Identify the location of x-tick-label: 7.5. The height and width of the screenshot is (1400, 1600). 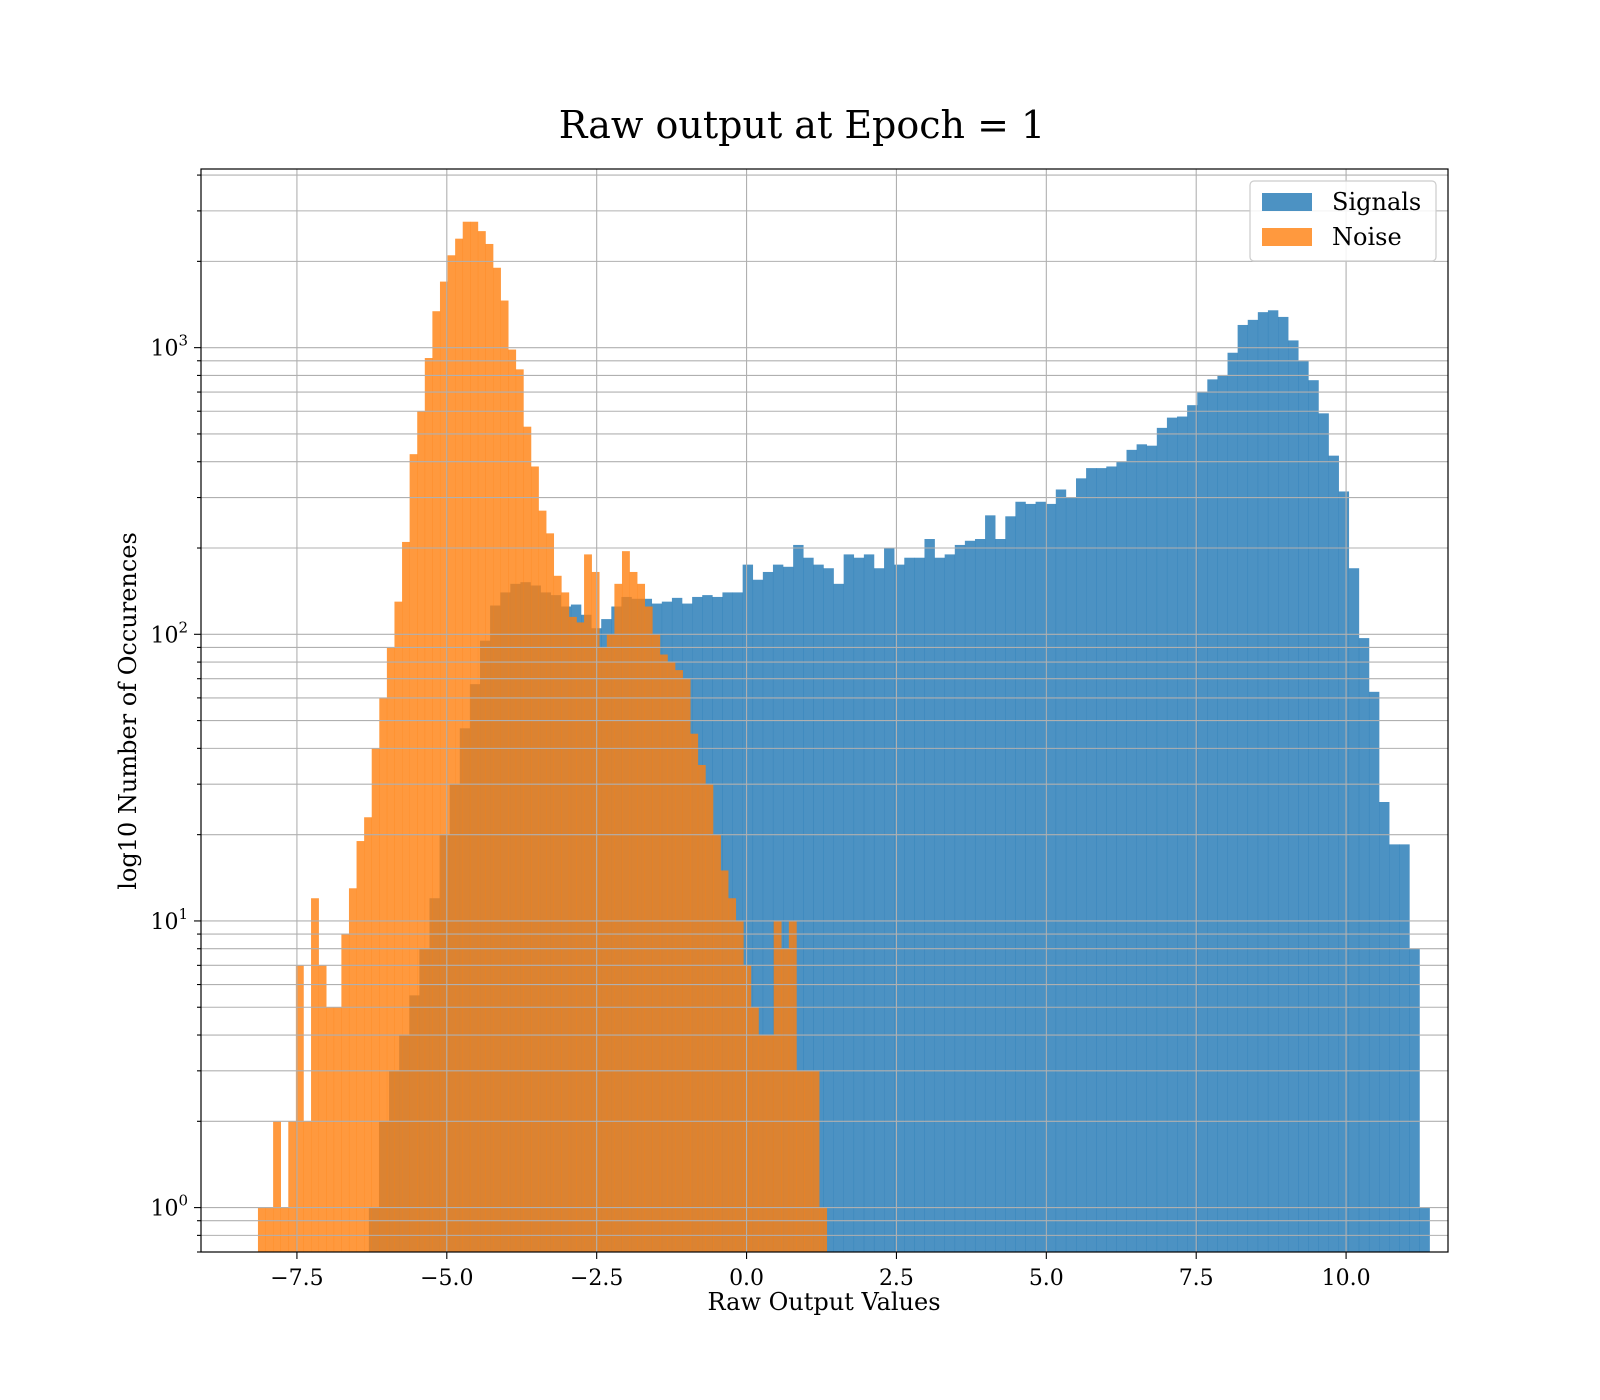
(1196, 1278).